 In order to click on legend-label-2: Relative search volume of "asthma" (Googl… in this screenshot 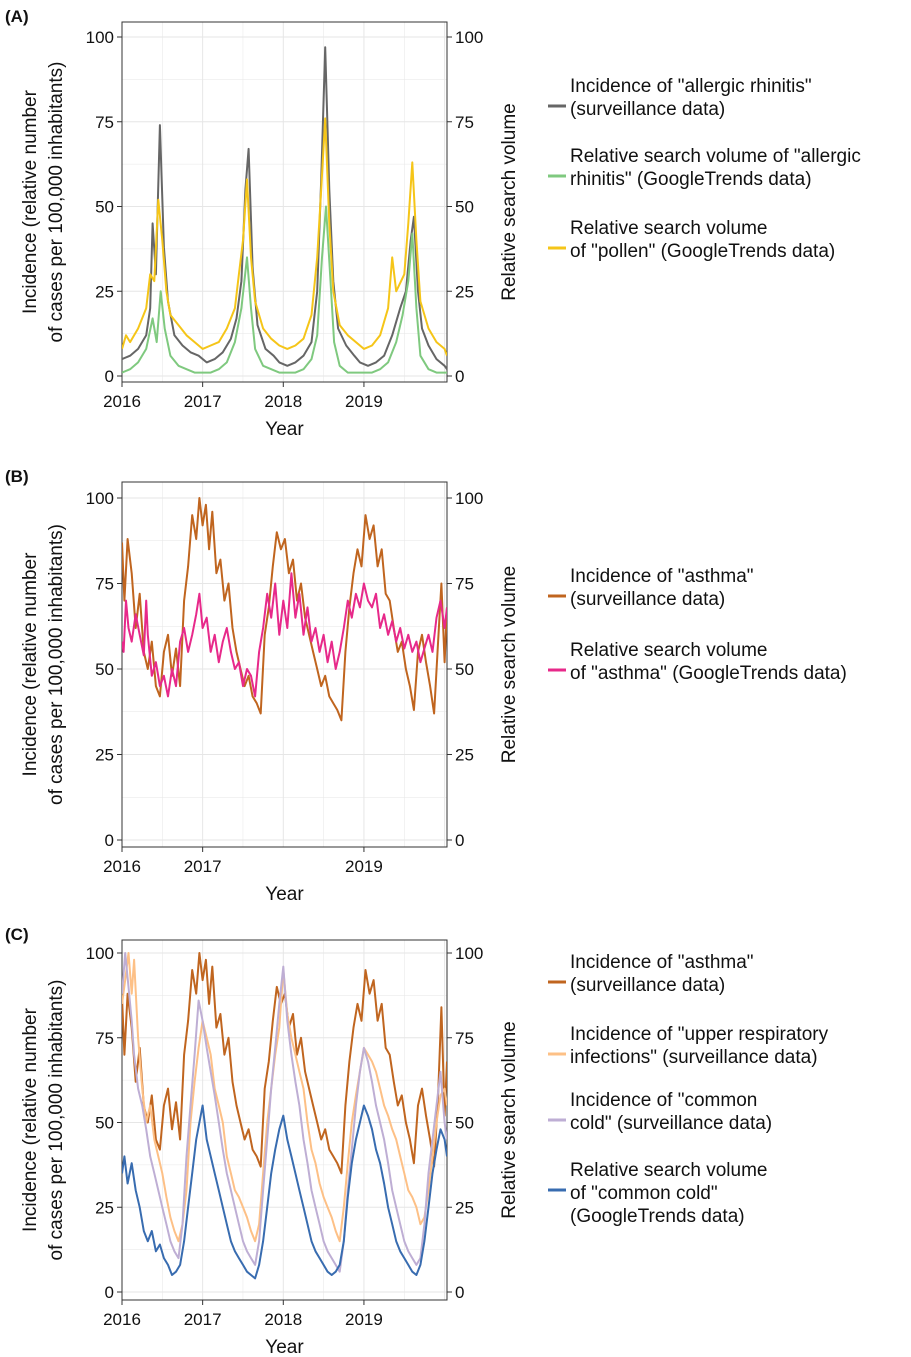, I will do `click(708, 662)`.